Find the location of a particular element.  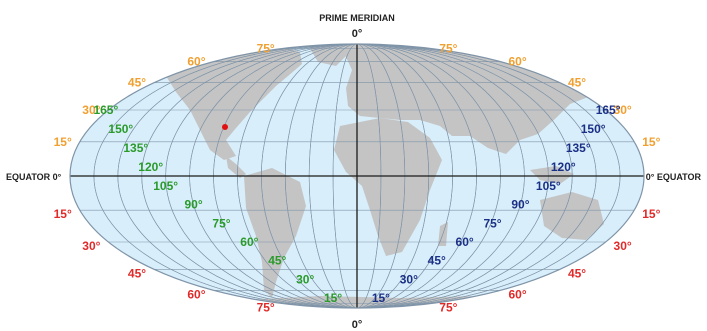

west-longitude-label: 60° is located at coordinates (249, 242).